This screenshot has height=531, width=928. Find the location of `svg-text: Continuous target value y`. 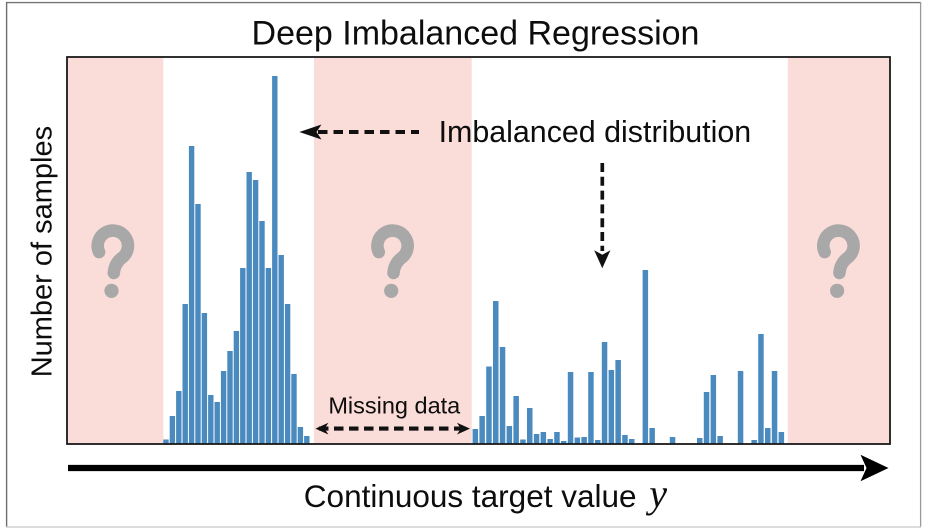

svg-text: Continuous target value y is located at coordinates (485, 493).